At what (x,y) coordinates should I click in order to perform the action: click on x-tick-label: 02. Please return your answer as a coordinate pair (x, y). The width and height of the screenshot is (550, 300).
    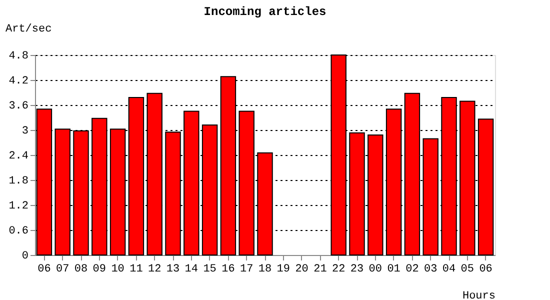
    Looking at the image, I should click on (412, 270).